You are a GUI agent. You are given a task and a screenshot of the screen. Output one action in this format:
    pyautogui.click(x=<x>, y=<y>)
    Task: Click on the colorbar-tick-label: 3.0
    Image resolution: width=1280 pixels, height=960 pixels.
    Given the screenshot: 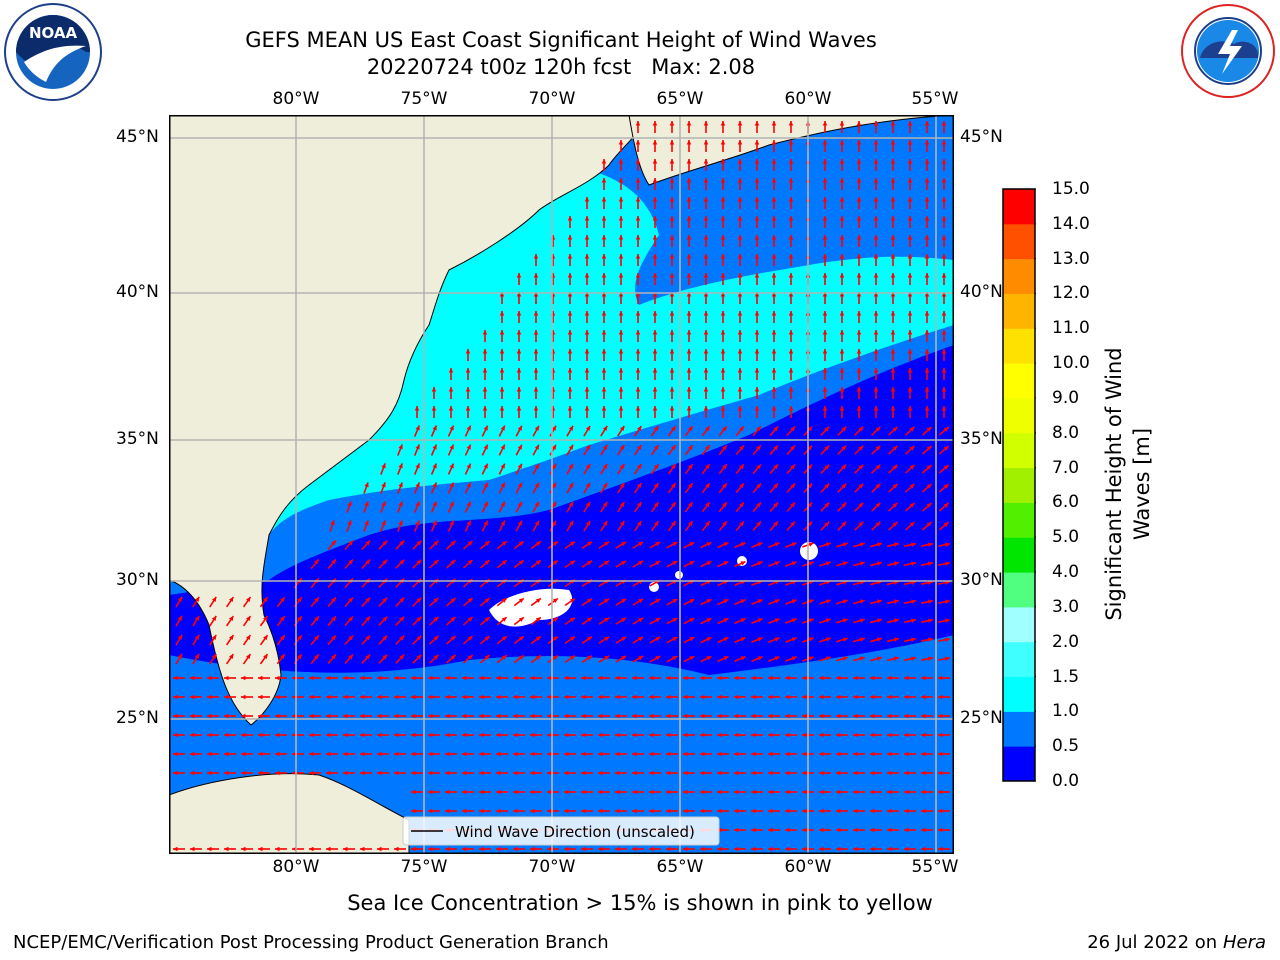 What is the action you would take?
    pyautogui.click(x=1066, y=606)
    